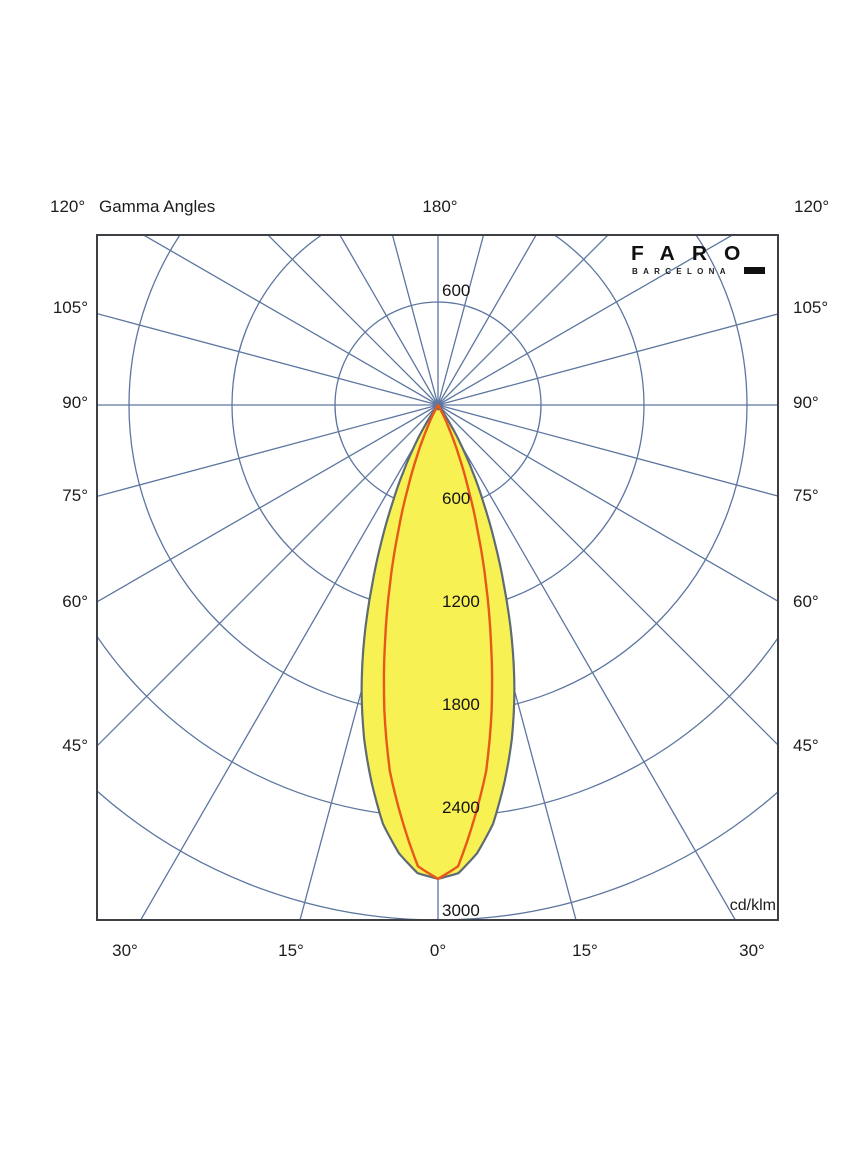 The image size is (867, 1156). Describe the element at coordinates (681, 271) in the screenshot. I see `faro-logo-city: BARCELONA` at that location.